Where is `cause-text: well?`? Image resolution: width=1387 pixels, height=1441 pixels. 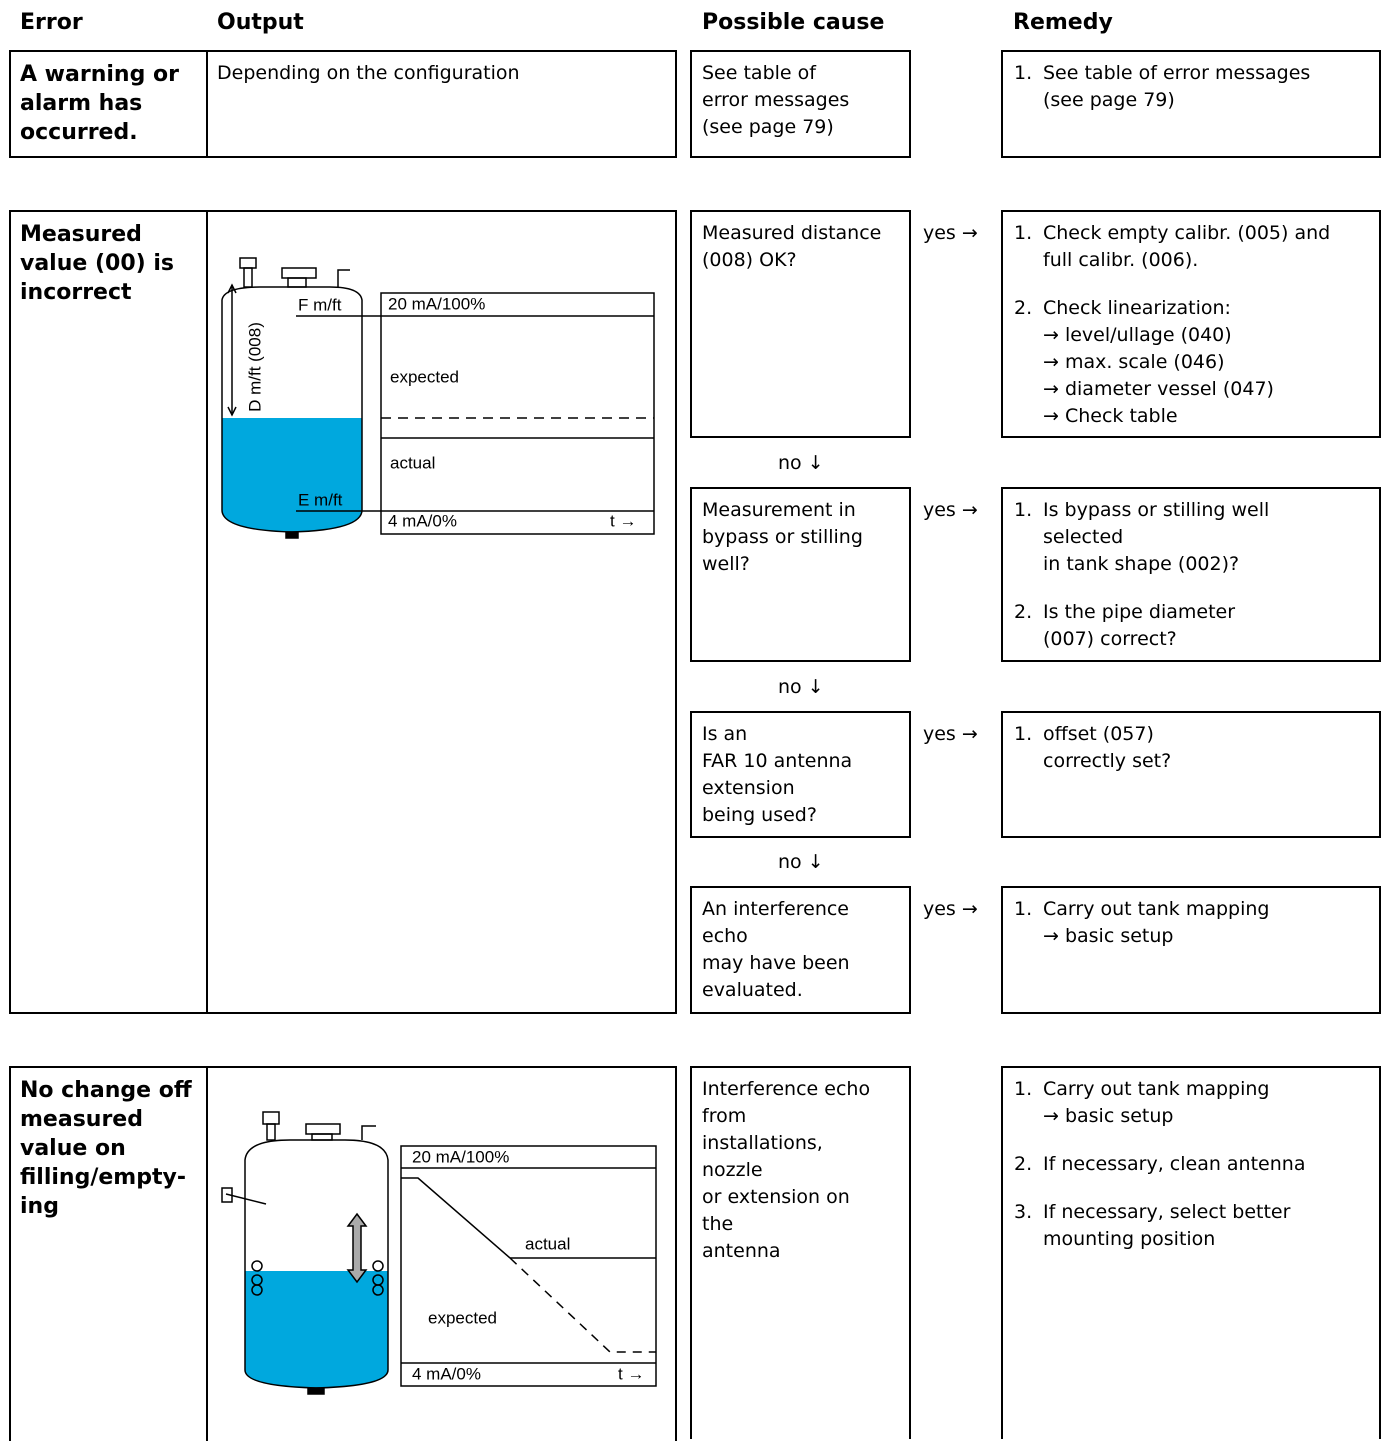 cause-text: well? is located at coordinates (726, 564).